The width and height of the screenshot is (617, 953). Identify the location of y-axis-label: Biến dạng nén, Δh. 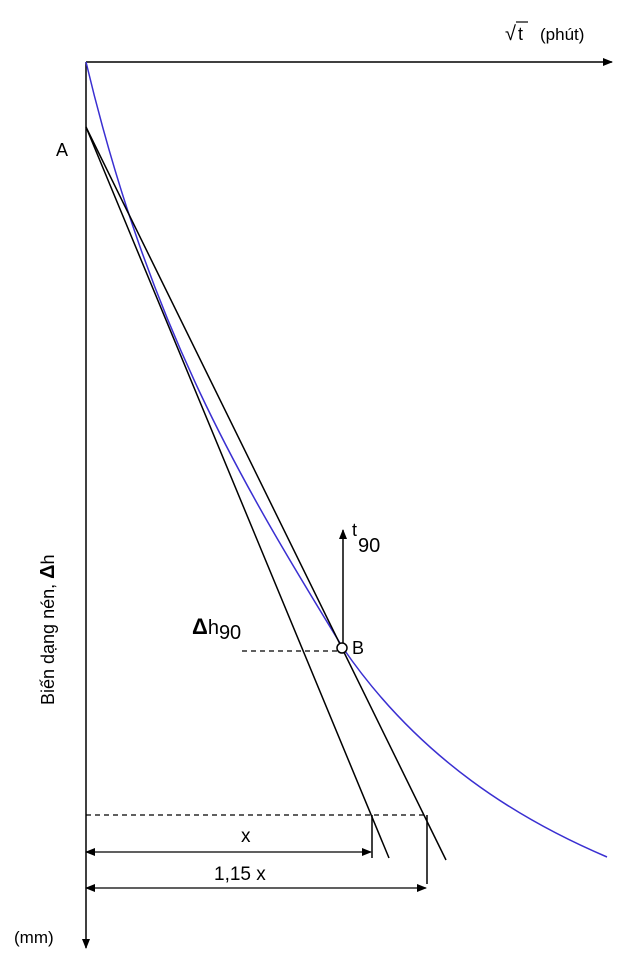
(48, 630).